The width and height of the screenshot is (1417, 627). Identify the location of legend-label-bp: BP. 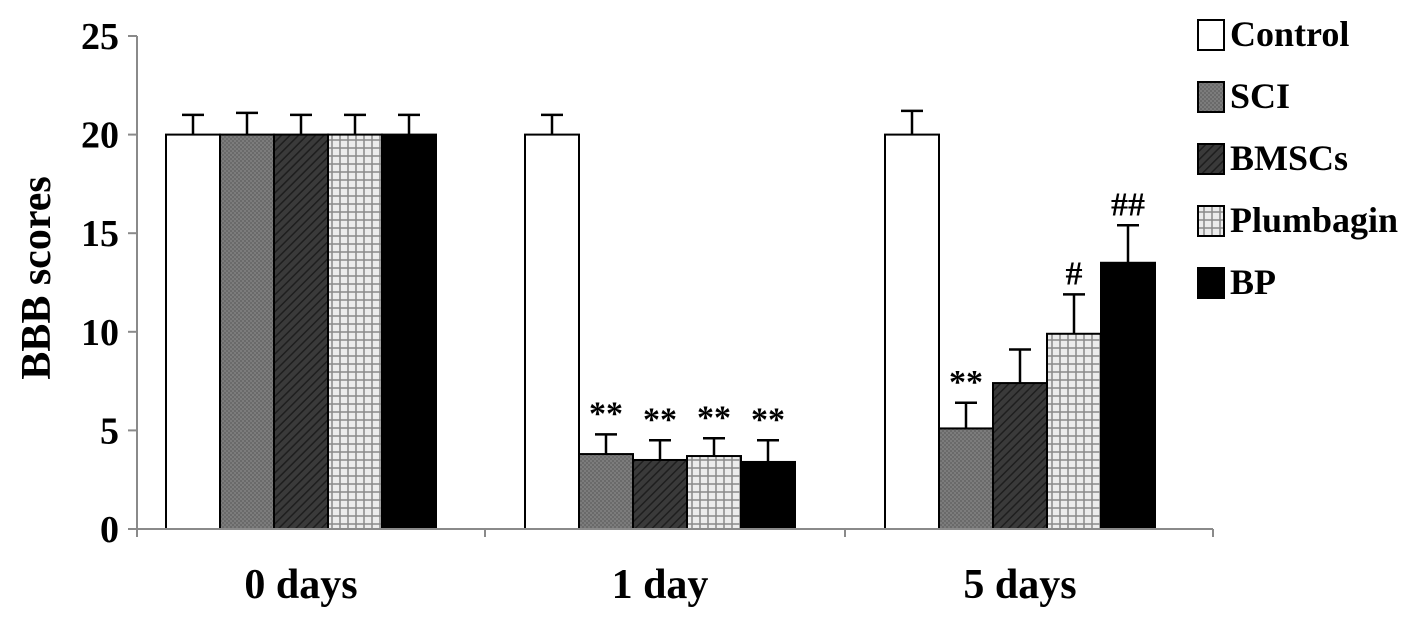
(1253, 282).